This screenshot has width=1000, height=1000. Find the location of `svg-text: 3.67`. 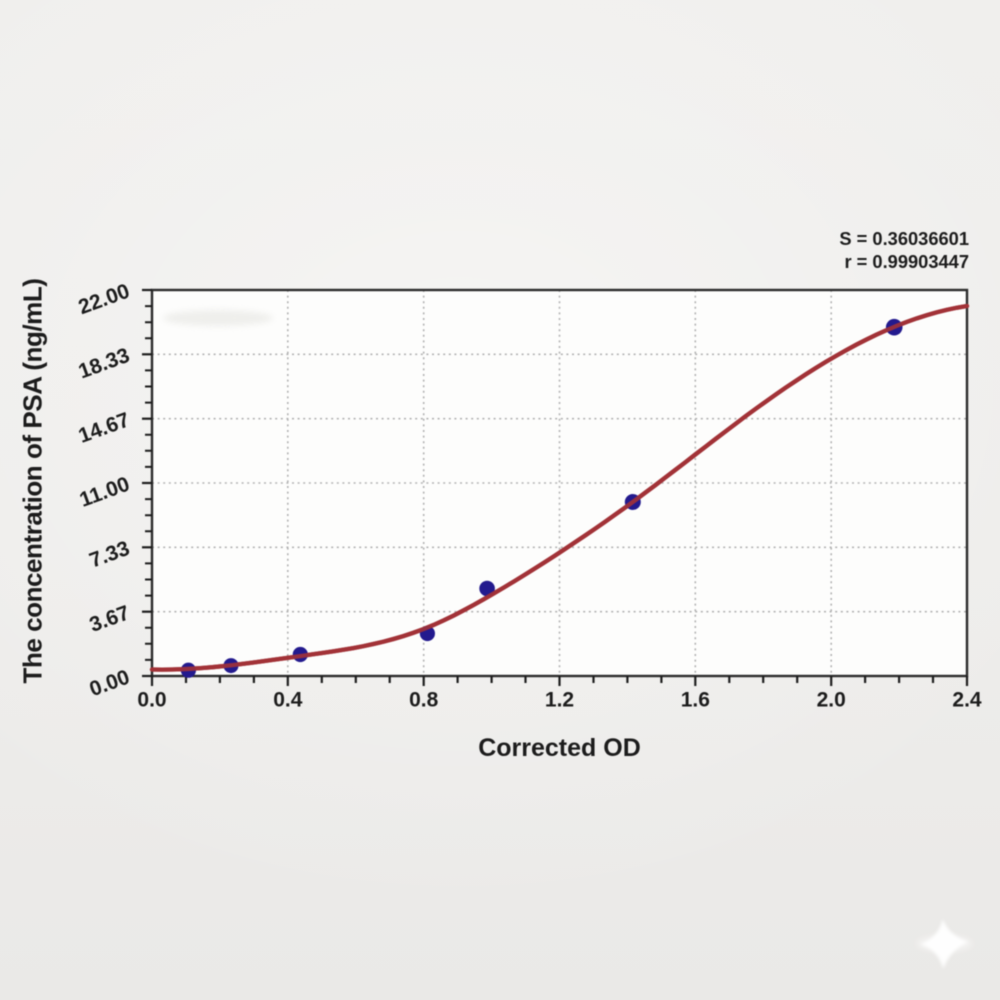

svg-text: 3.67 is located at coordinates (109, 619).